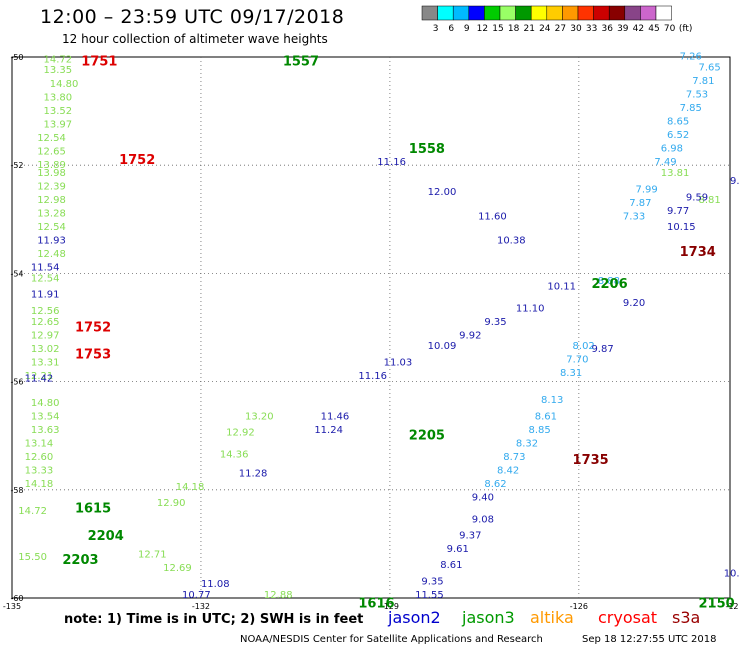 The height and width of the screenshot is (650, 740). I want to click on wave-height-label: 13.33, so click(39, 471).